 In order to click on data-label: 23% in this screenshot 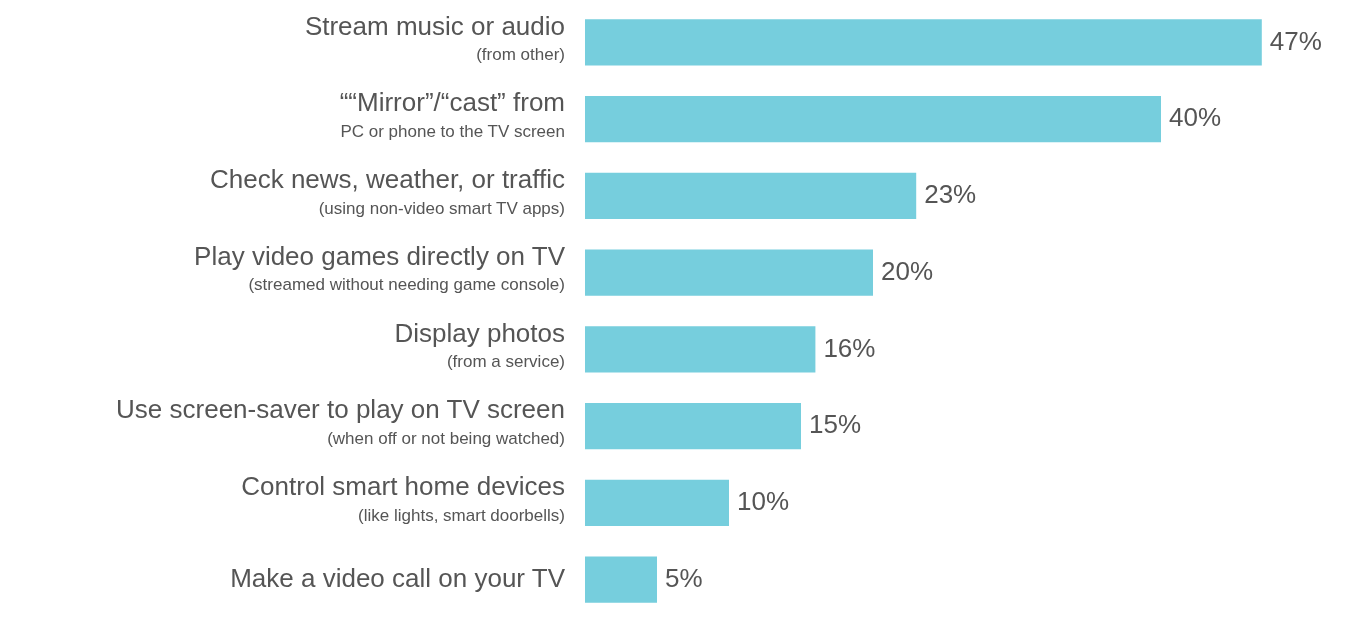, I will do `click(950, 194)`.